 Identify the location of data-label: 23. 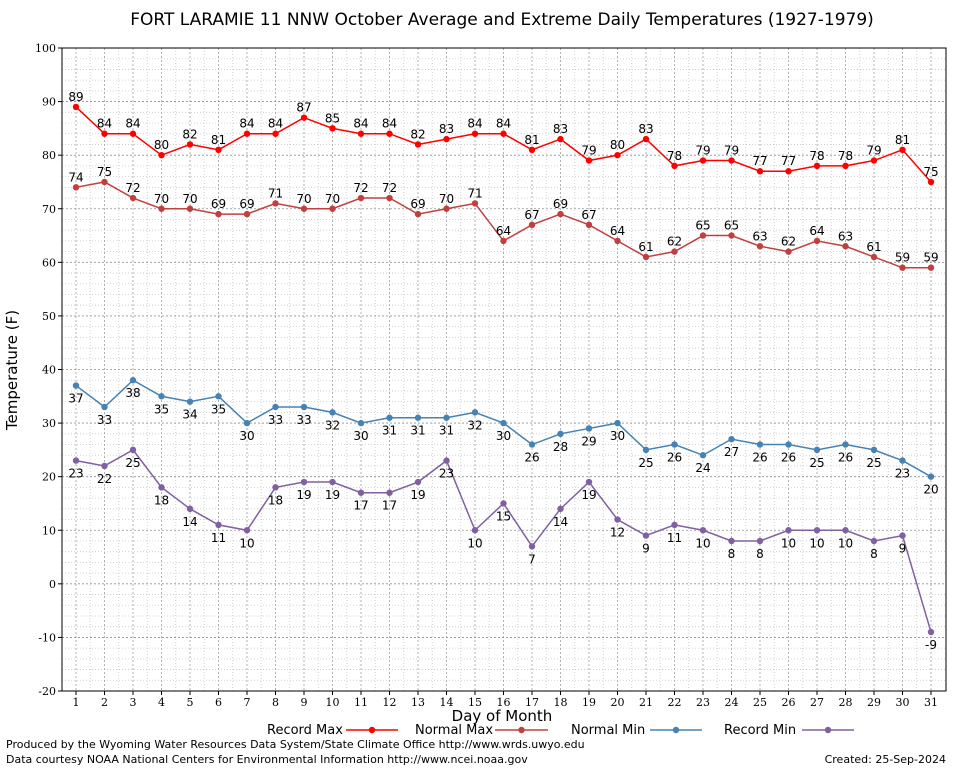
(902, 474).